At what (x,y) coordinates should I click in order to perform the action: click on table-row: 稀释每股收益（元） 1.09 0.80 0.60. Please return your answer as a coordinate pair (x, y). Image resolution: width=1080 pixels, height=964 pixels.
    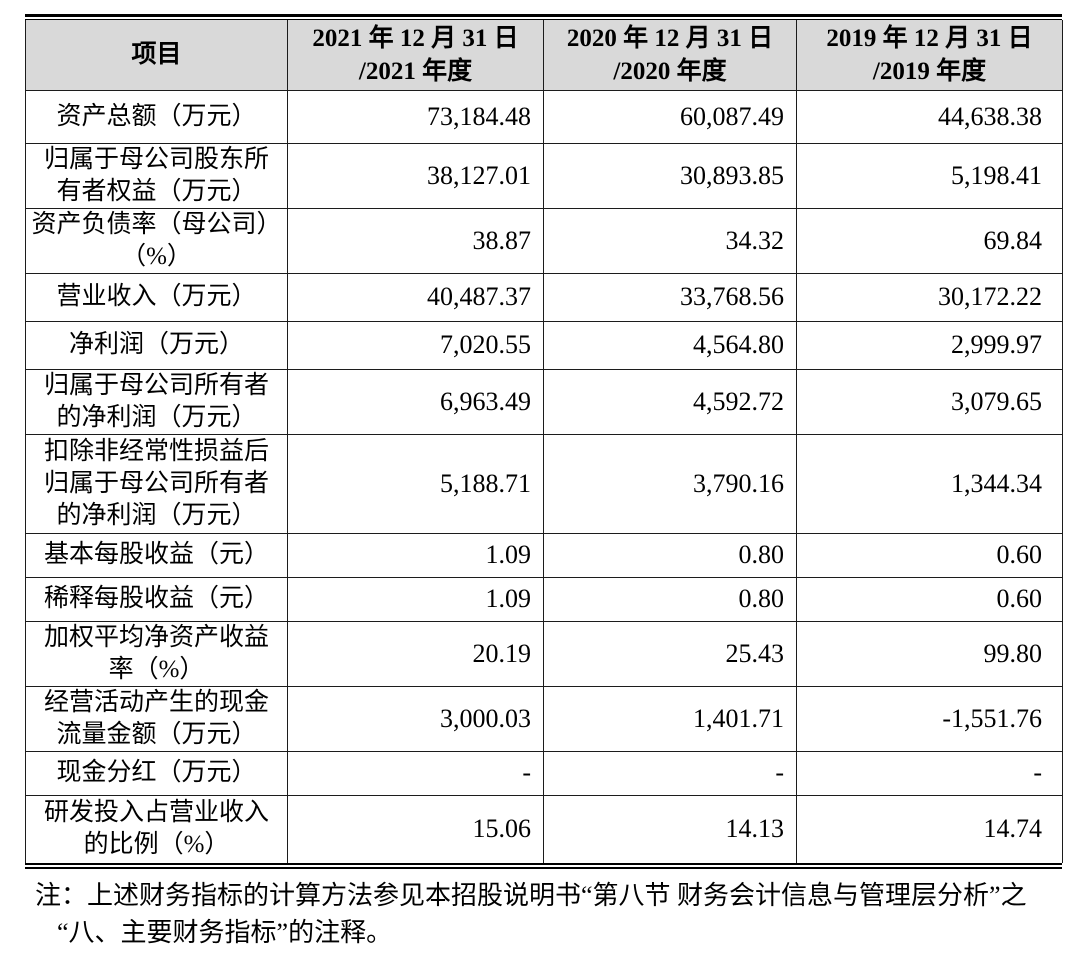
    Looking at the image, I should click on (544, 598).